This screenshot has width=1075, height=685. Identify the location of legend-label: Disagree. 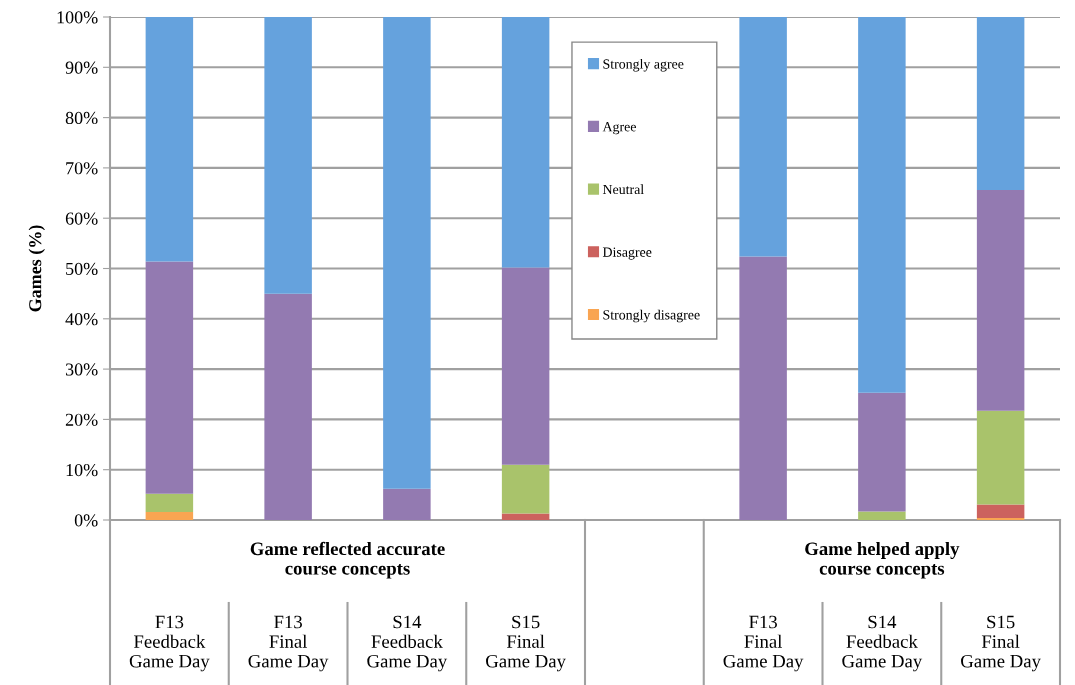
(627, 253).